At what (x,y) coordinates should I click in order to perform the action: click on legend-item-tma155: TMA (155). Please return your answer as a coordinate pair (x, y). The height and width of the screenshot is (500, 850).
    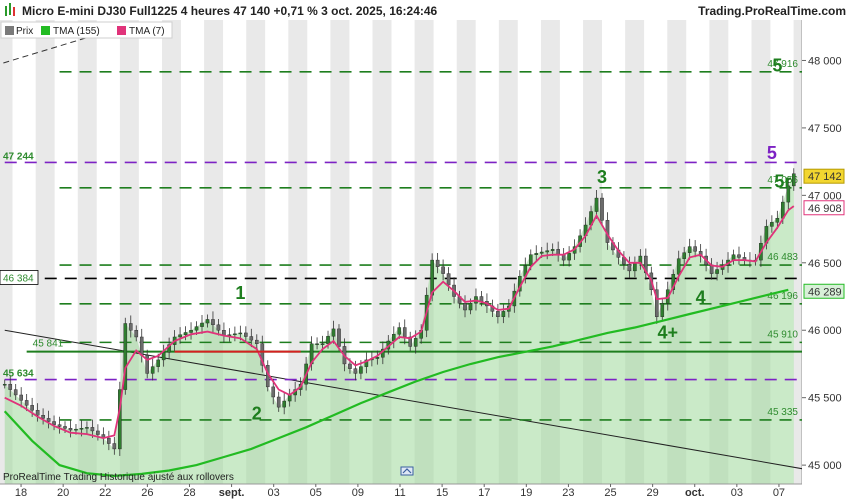
    Looking at the image, I should click on (70, 31).